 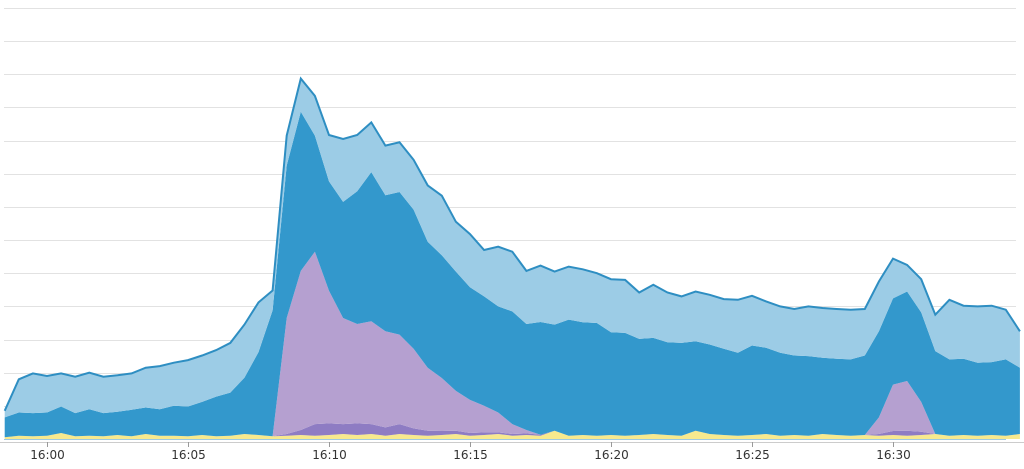 What do you see at coordinates (470, 455) in the screenshot?
I see `x-tick-label: 16:15` at bounding box center [470, 455].